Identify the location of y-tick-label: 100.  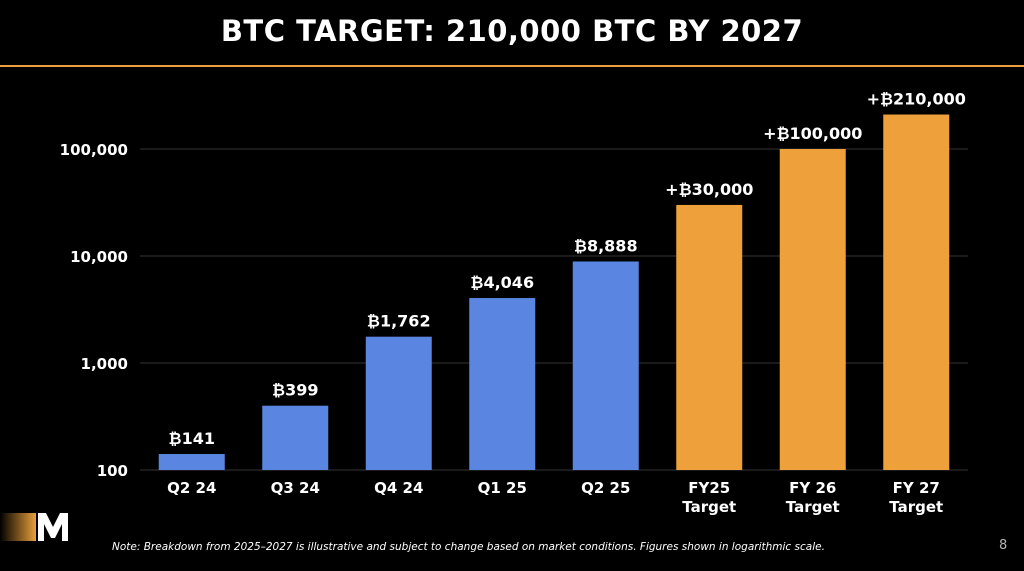
(112, 471).